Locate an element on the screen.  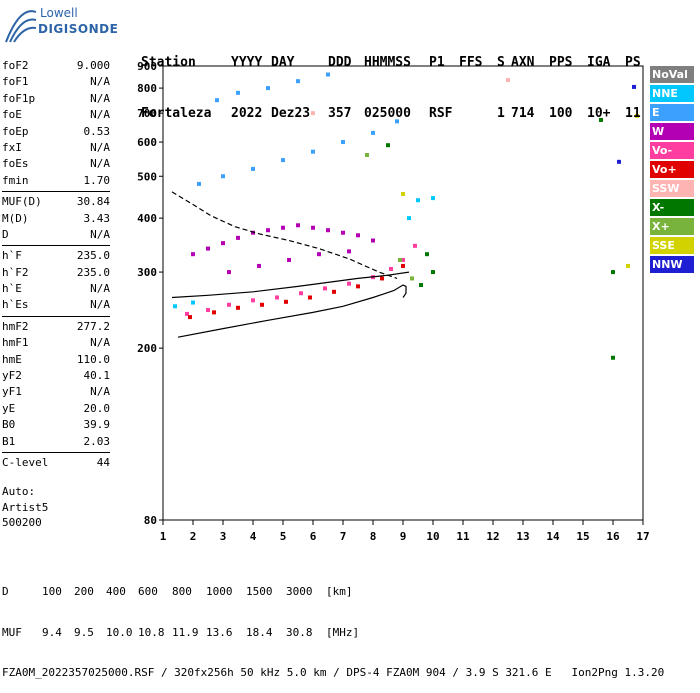
legend-entry: NoVal is located at coordinates (672, 74).